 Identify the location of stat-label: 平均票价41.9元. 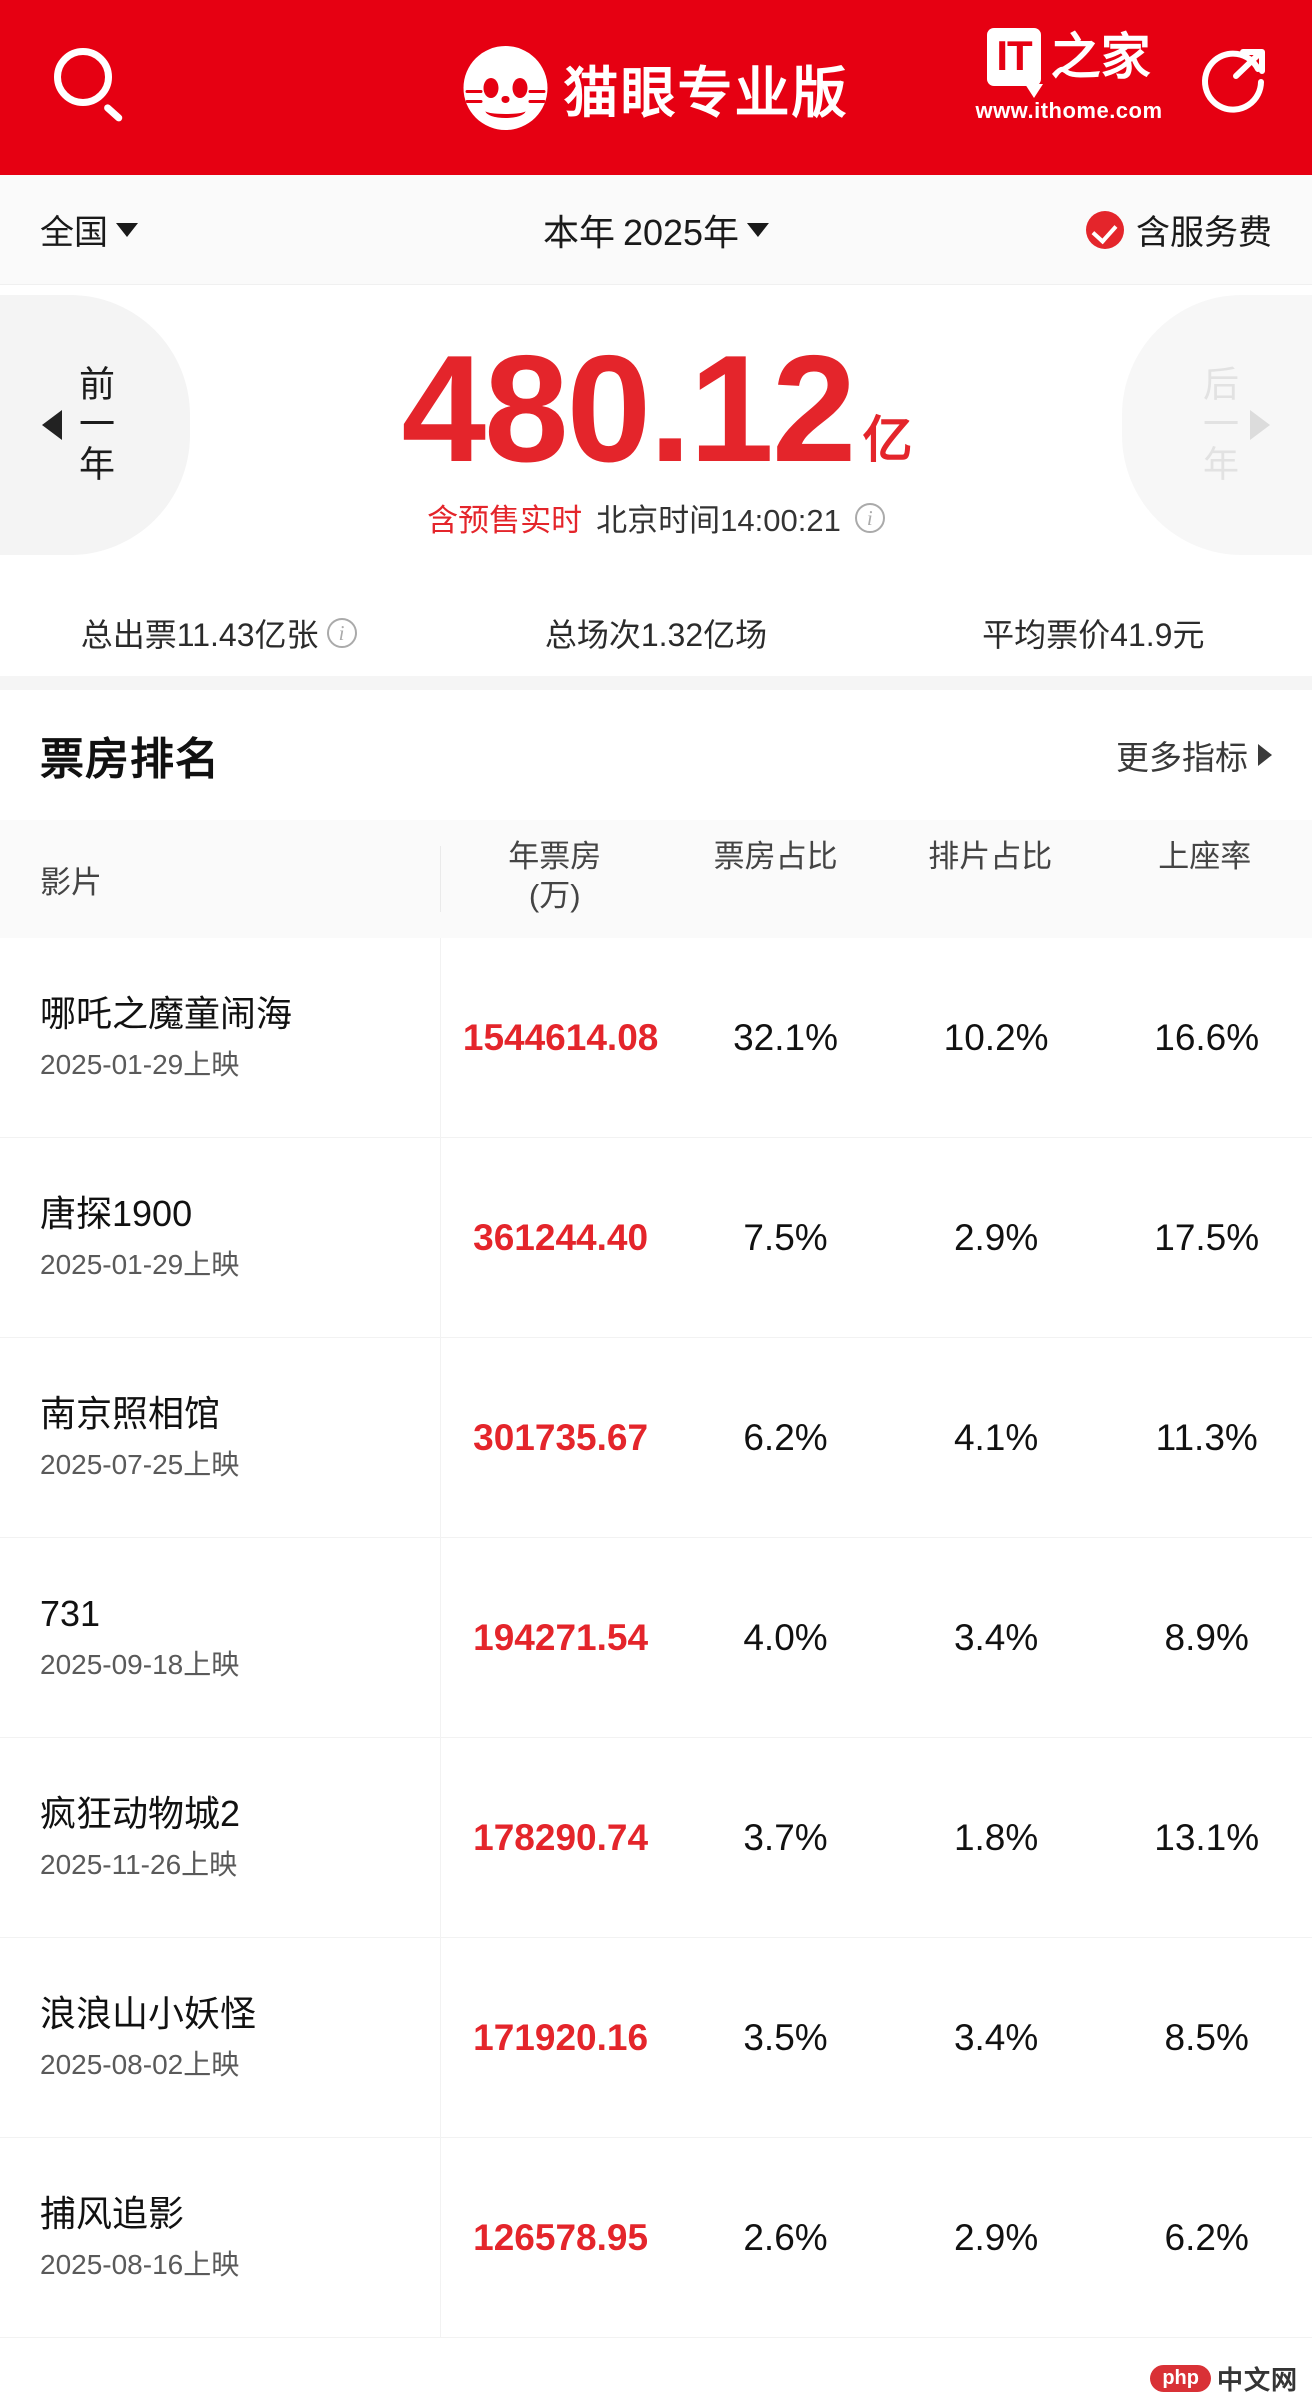
(1093, 635).